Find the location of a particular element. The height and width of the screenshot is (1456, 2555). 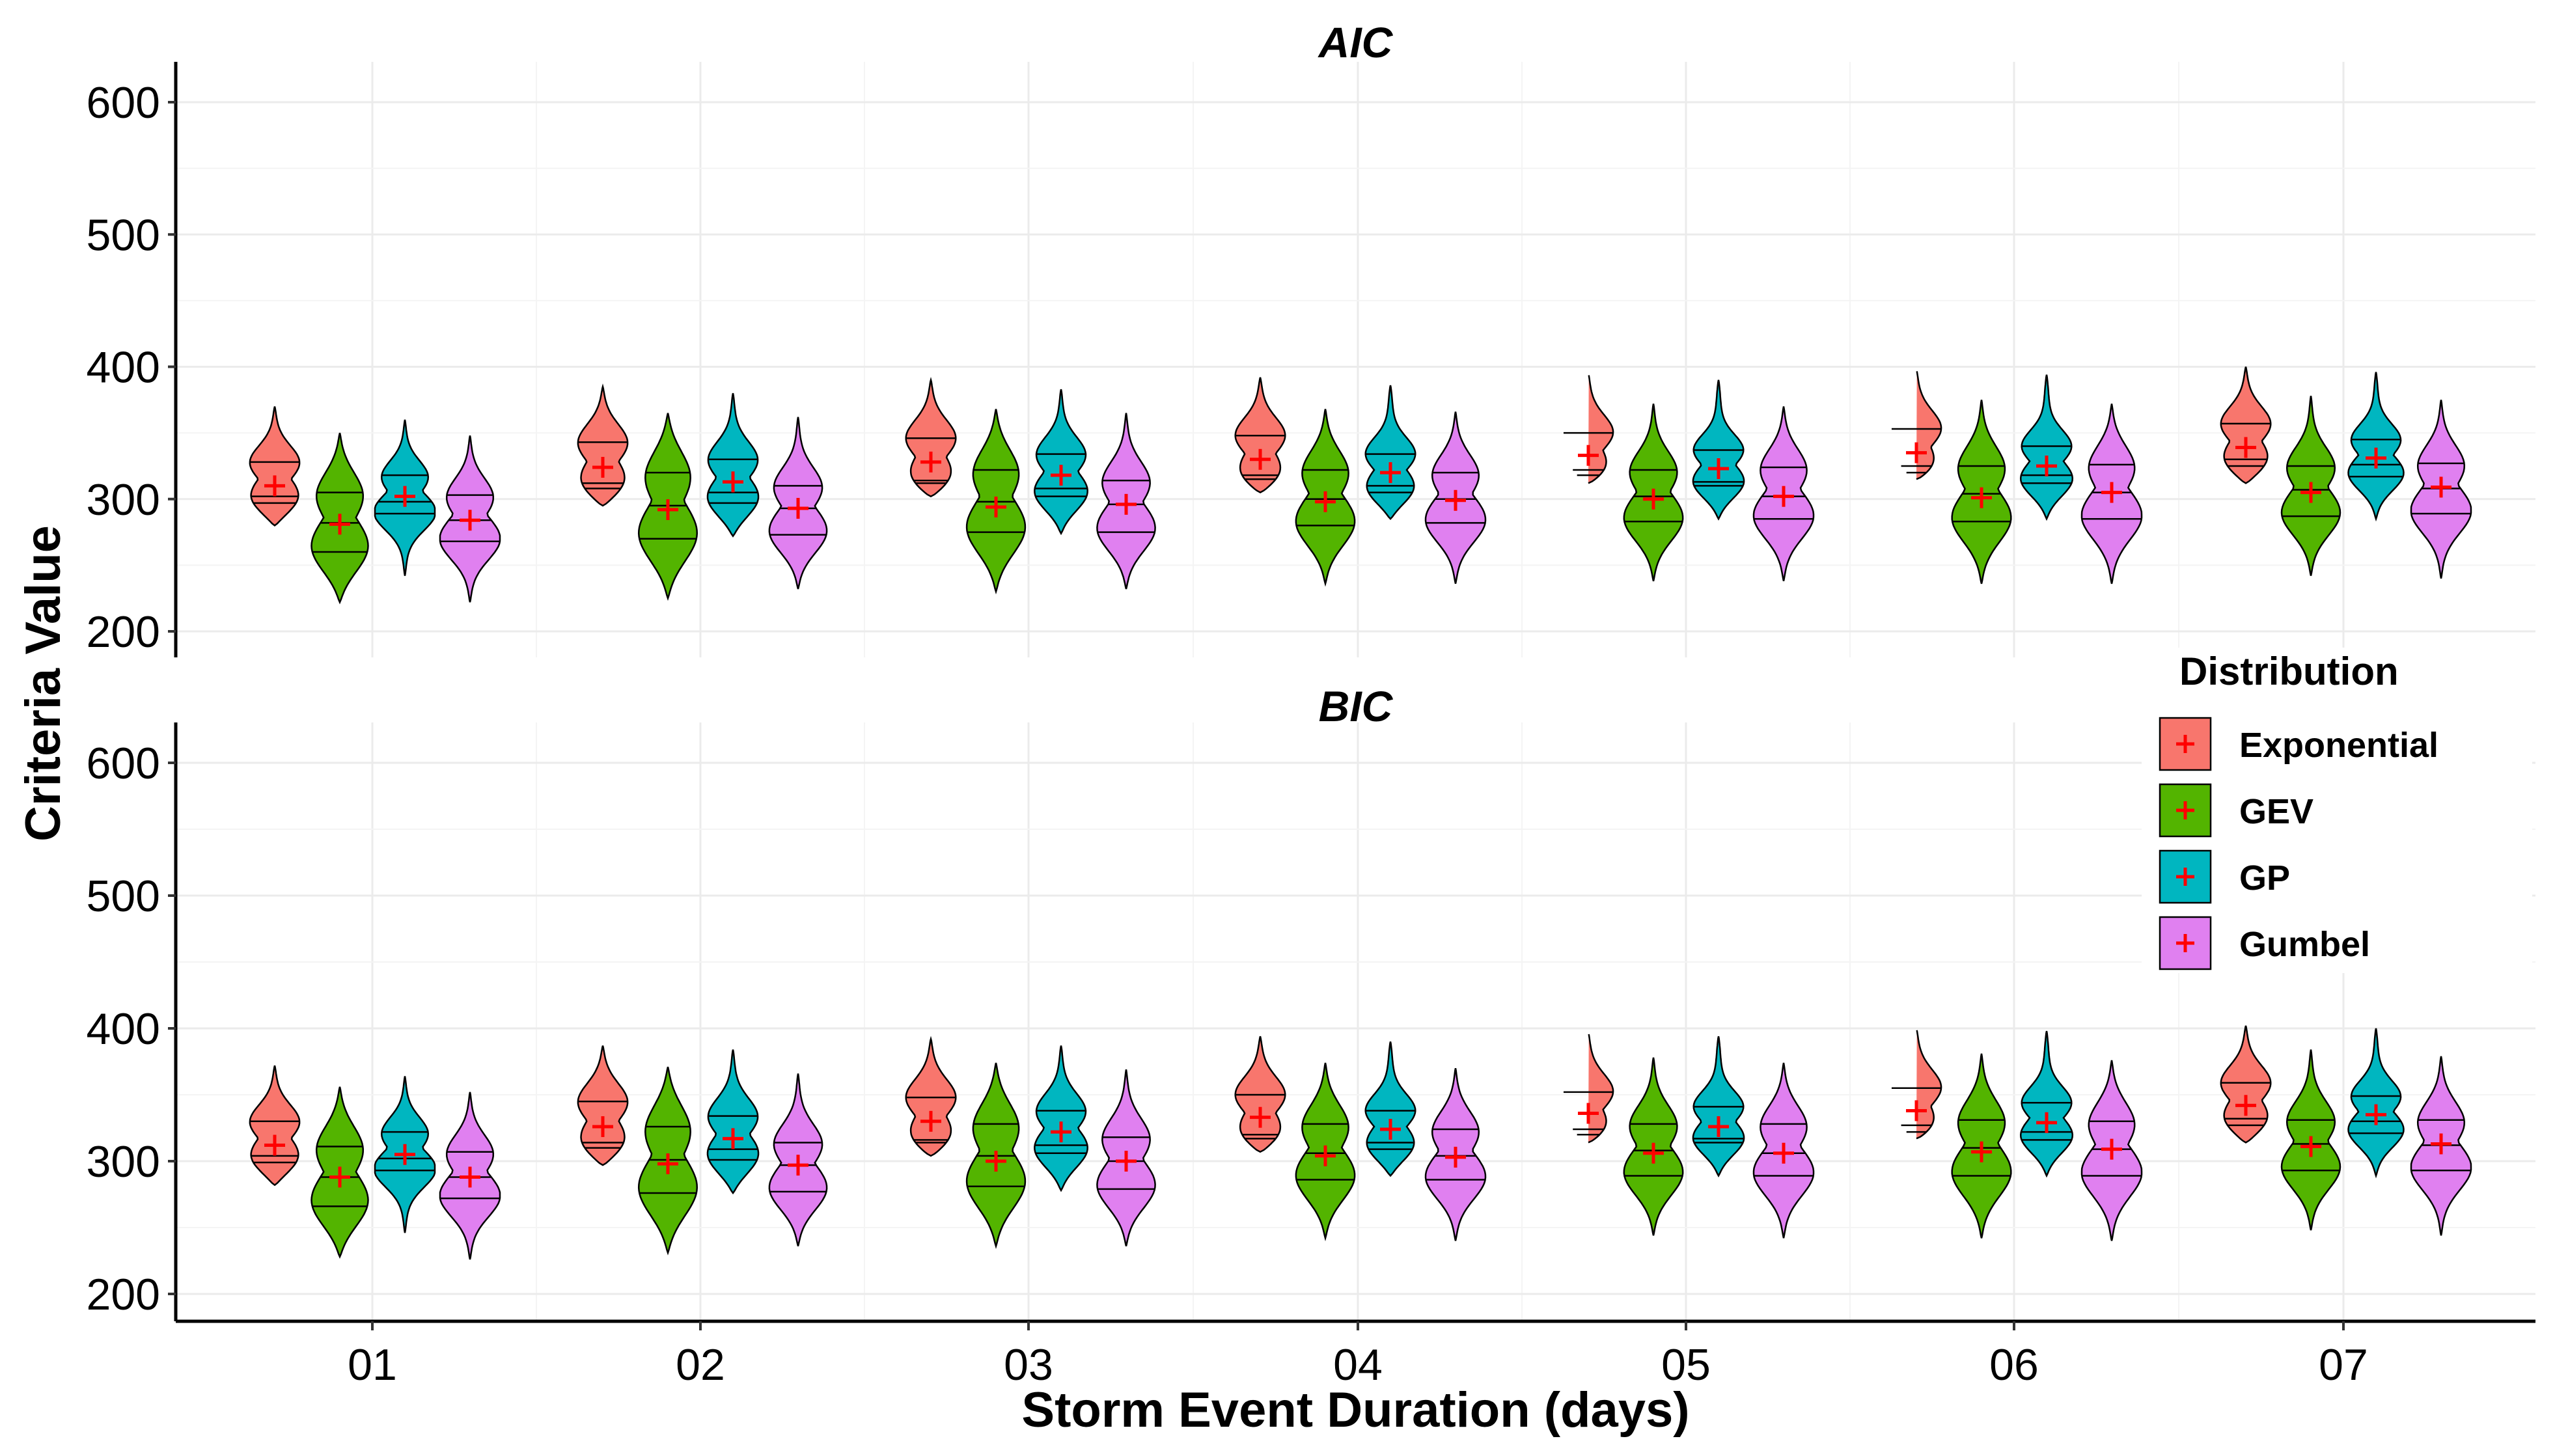

panel-title-bic: BIC is located at coordinates (1356, 706).